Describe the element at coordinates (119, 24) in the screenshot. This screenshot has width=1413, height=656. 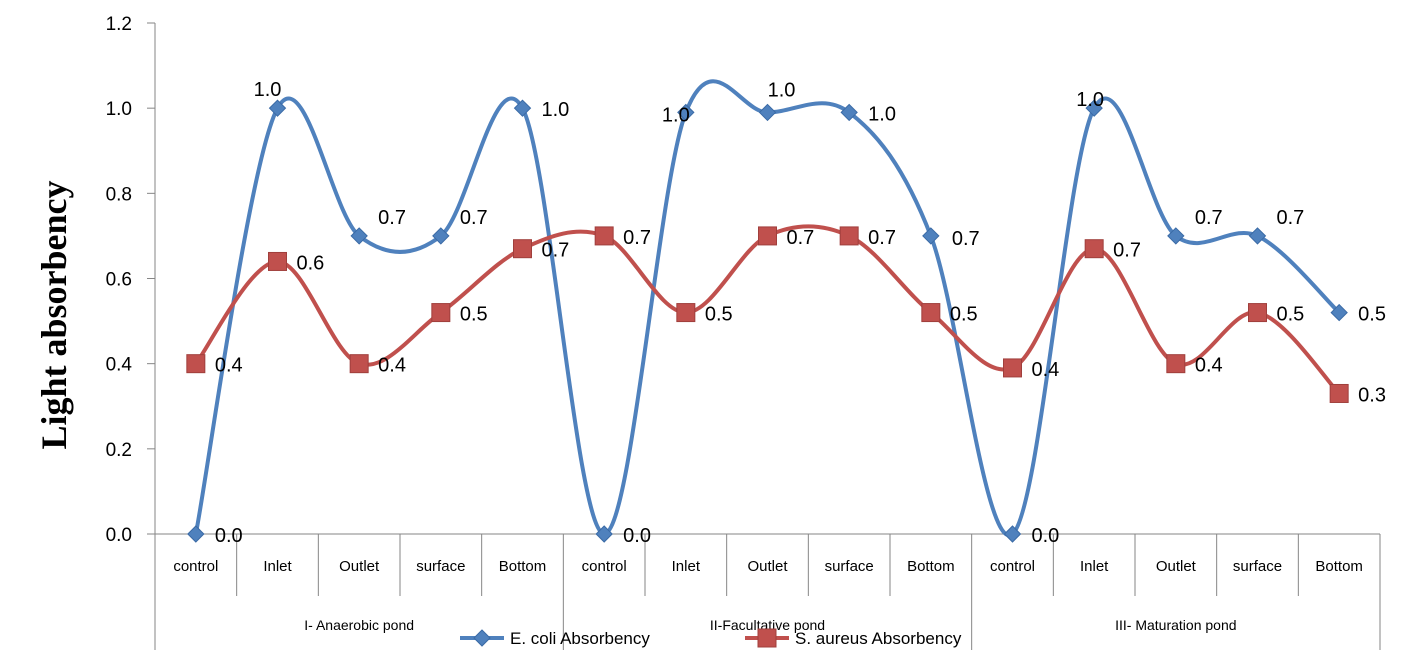
I see `y-tick-label: 1.2` at that location.